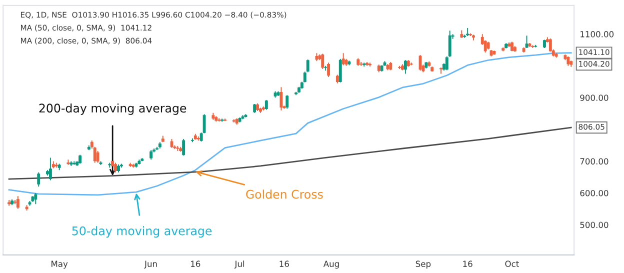  Describe the element at coordinates (112, 109) in the screenshot. I see `annotation: 200-day moving average` at that location.